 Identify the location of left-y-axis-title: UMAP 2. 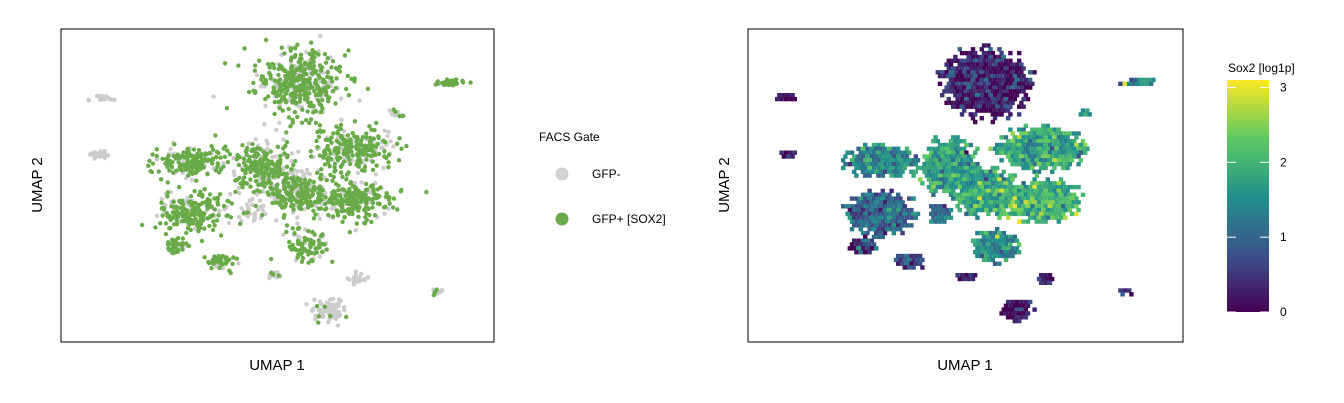
(37, 185).